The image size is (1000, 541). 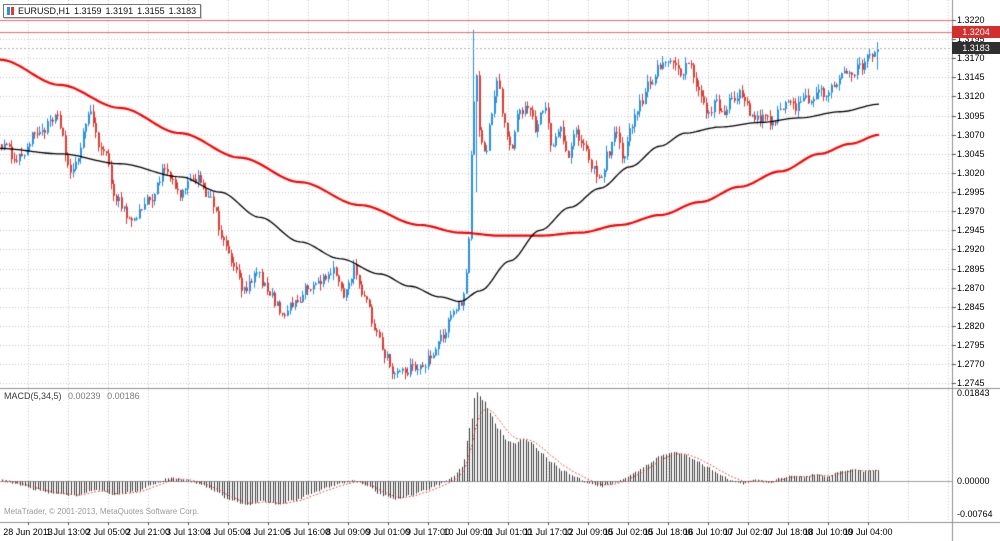 What do you see at coordinates (828, 532) in the screenshot?
I see `time-axis-label: 18 Jul 10:00` at bounding box center [828, 532].